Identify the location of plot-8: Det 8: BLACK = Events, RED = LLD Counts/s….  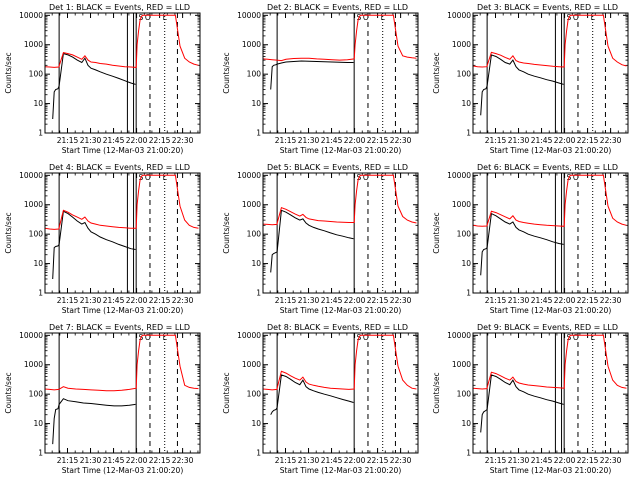
(320, 399).